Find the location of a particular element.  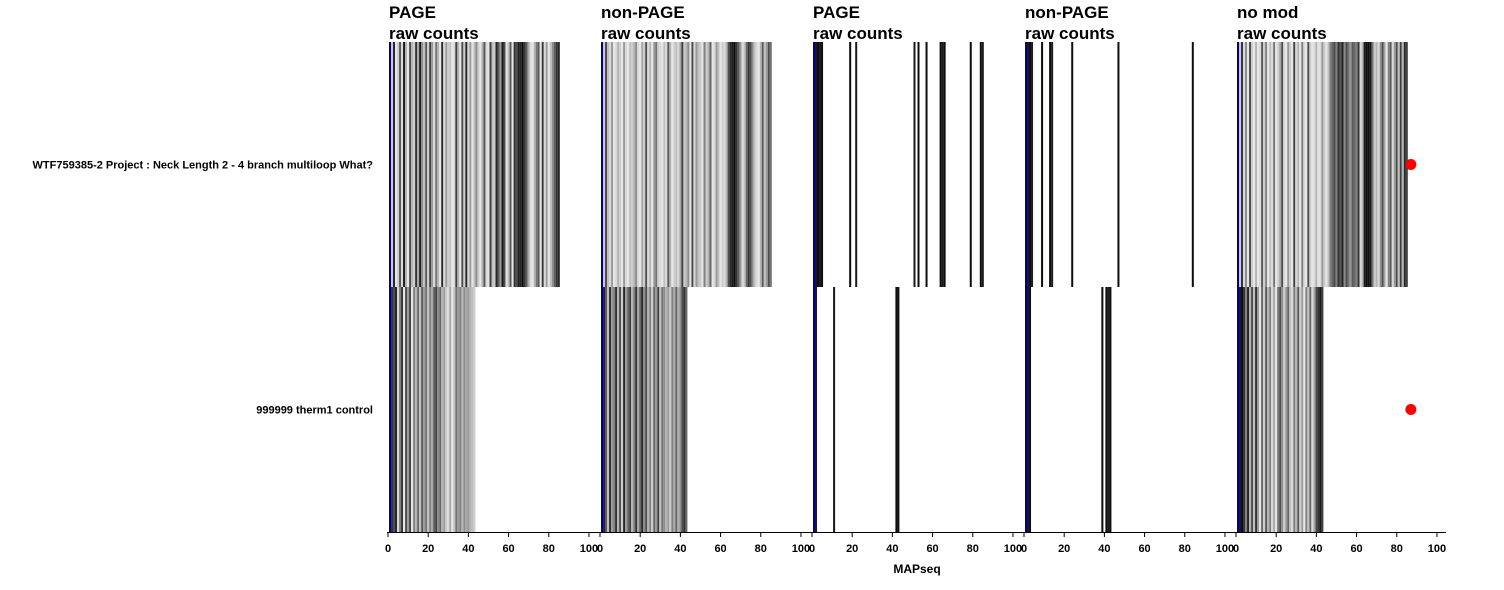

panel-title: non-PAGE is located at coordinates (1067, 12).